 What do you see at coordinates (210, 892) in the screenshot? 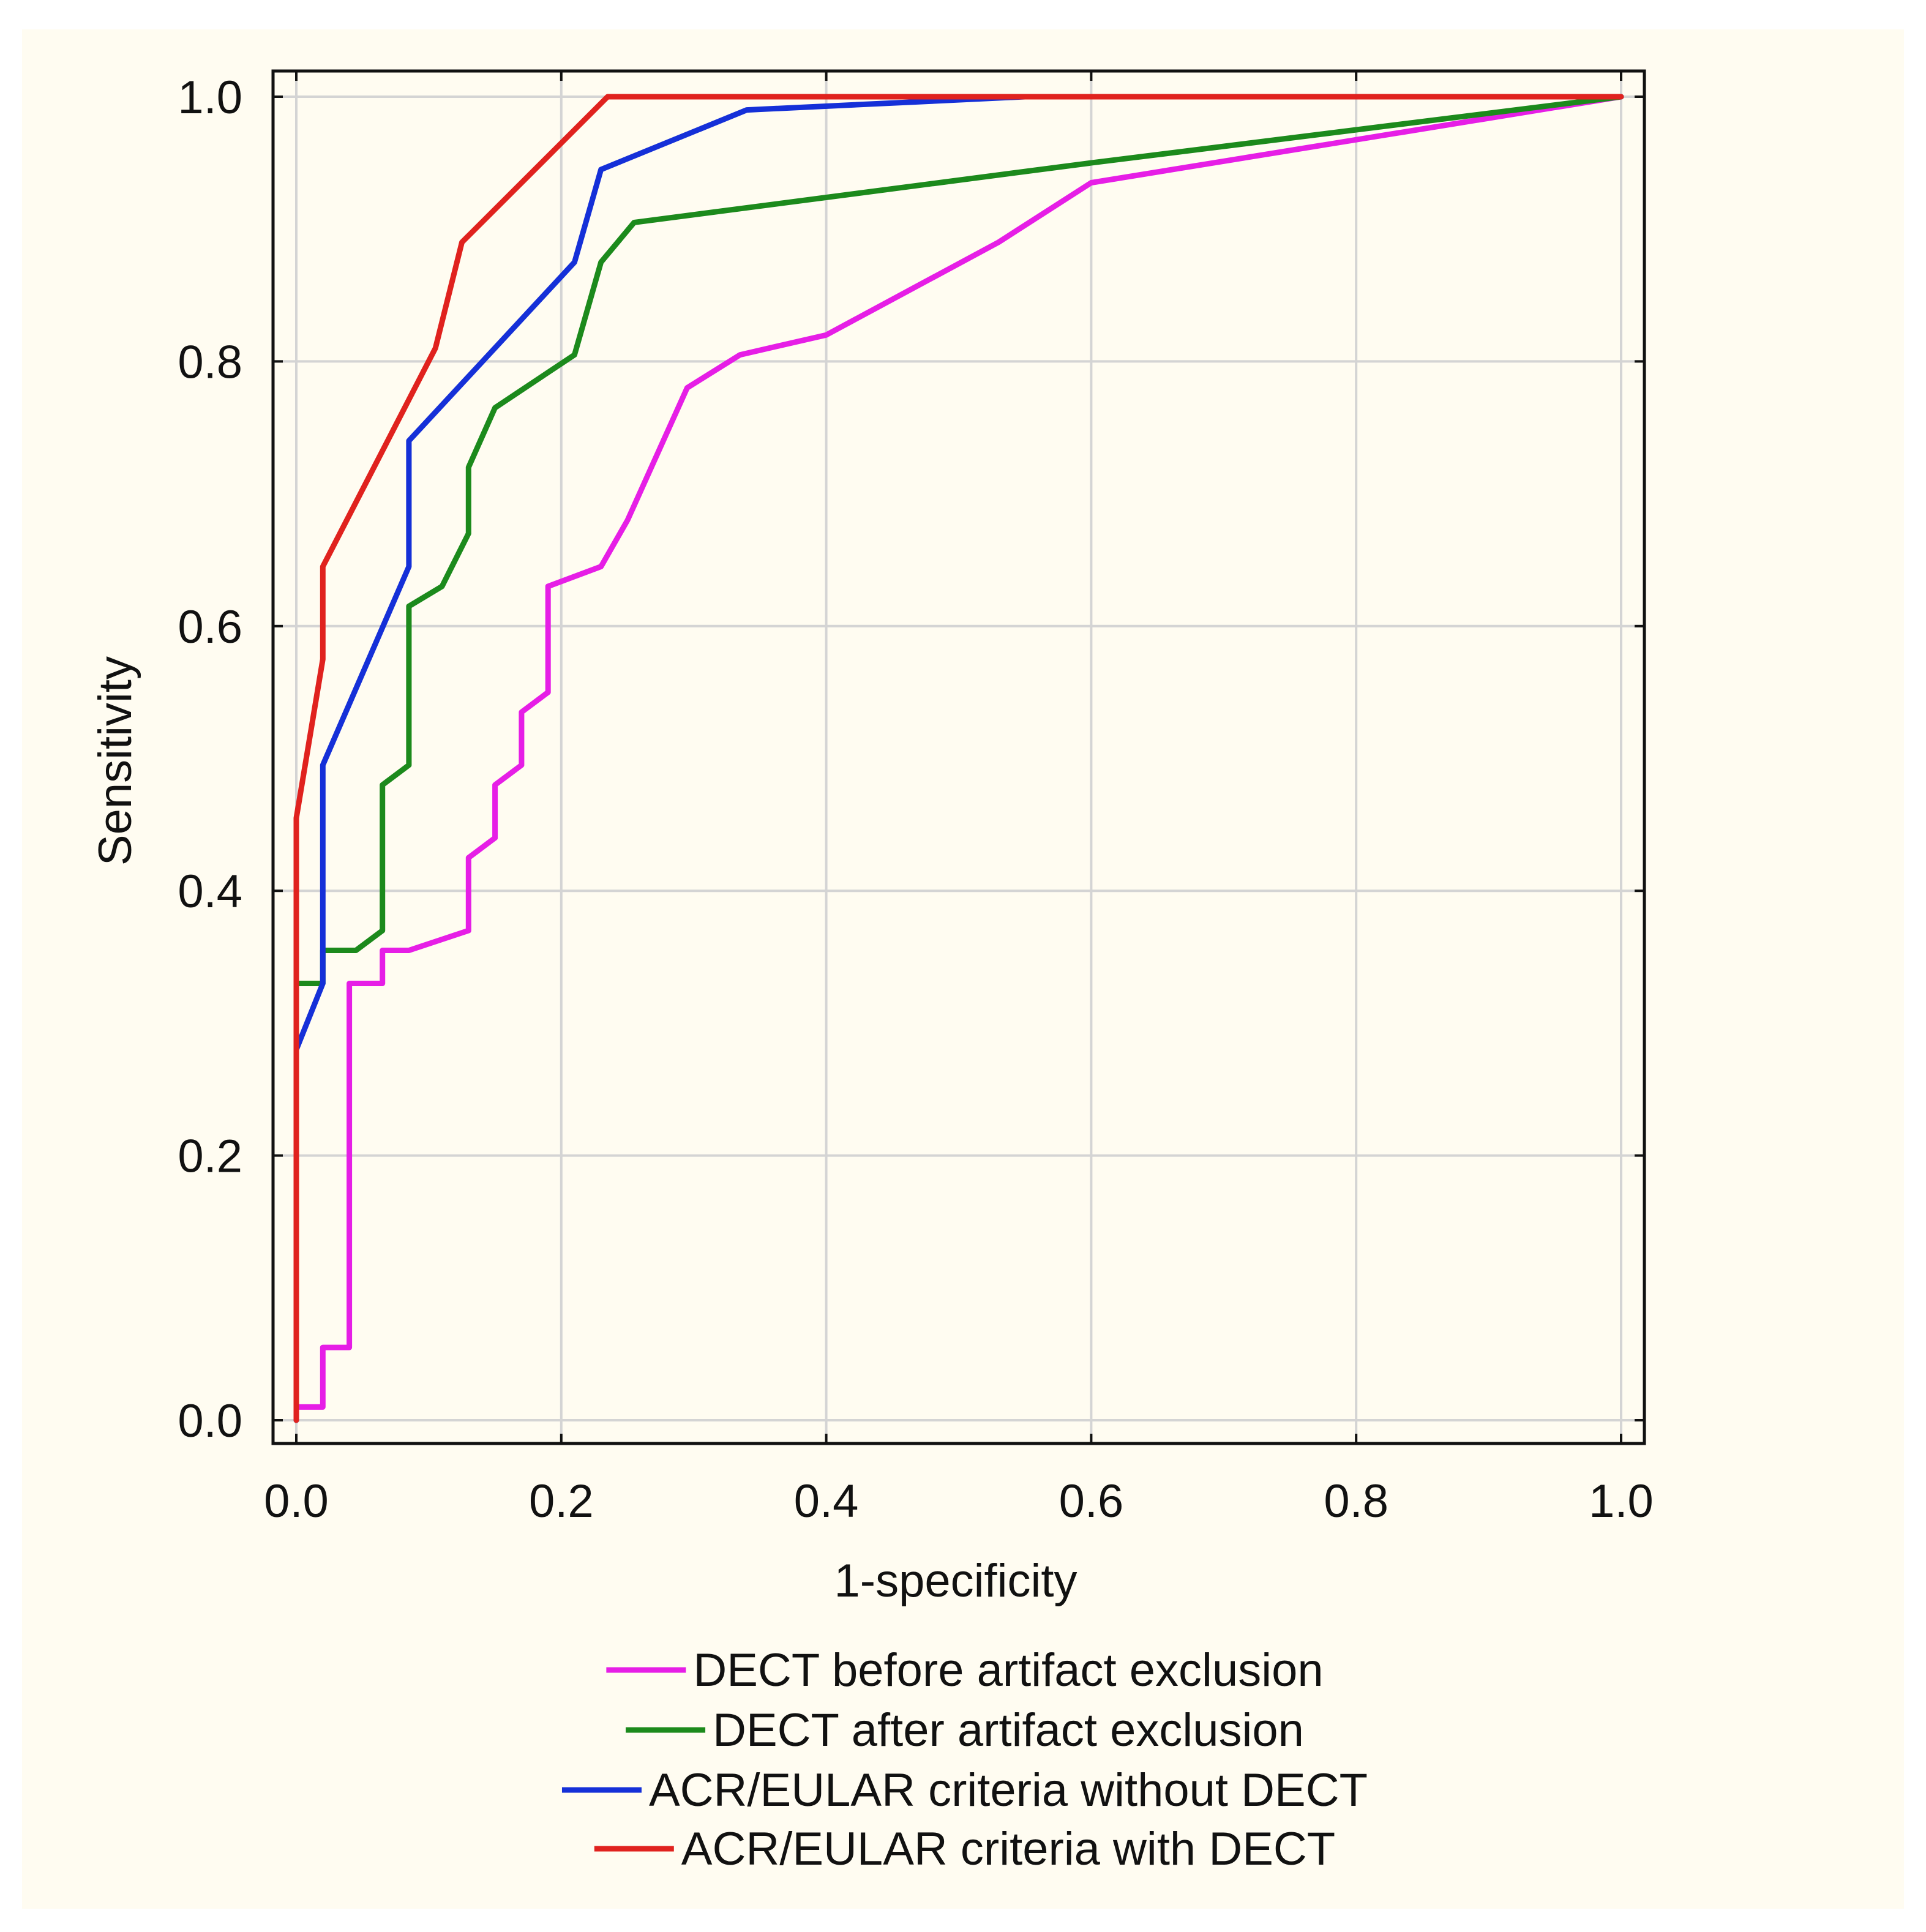
I see `y-tick-label: 0.4` at bounding box center [210, 892].